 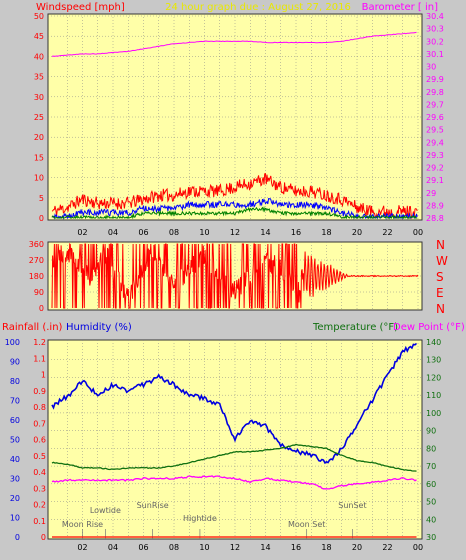 I want to click on rainfall-tick-label: 0.3, so click(x=39, y=488).